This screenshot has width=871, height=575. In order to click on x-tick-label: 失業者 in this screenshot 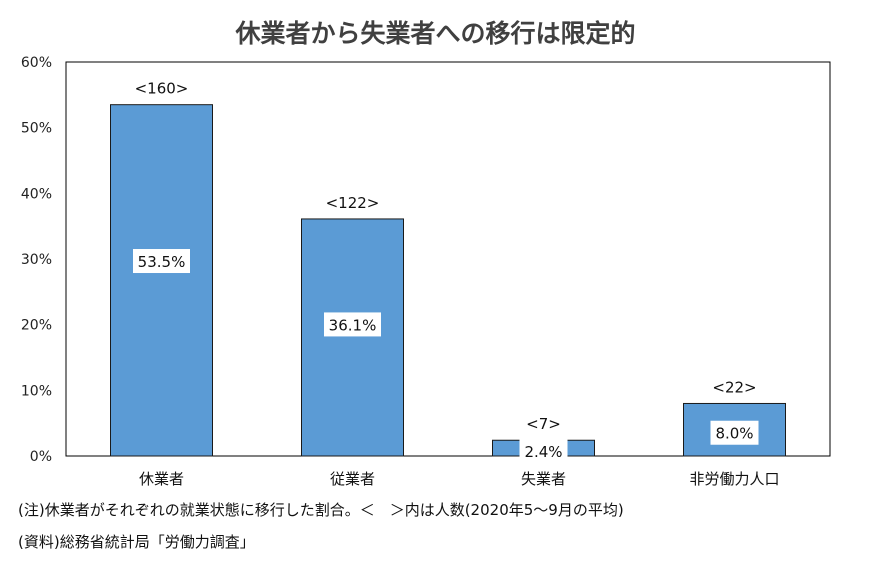, I will do `click(543, 479)`.